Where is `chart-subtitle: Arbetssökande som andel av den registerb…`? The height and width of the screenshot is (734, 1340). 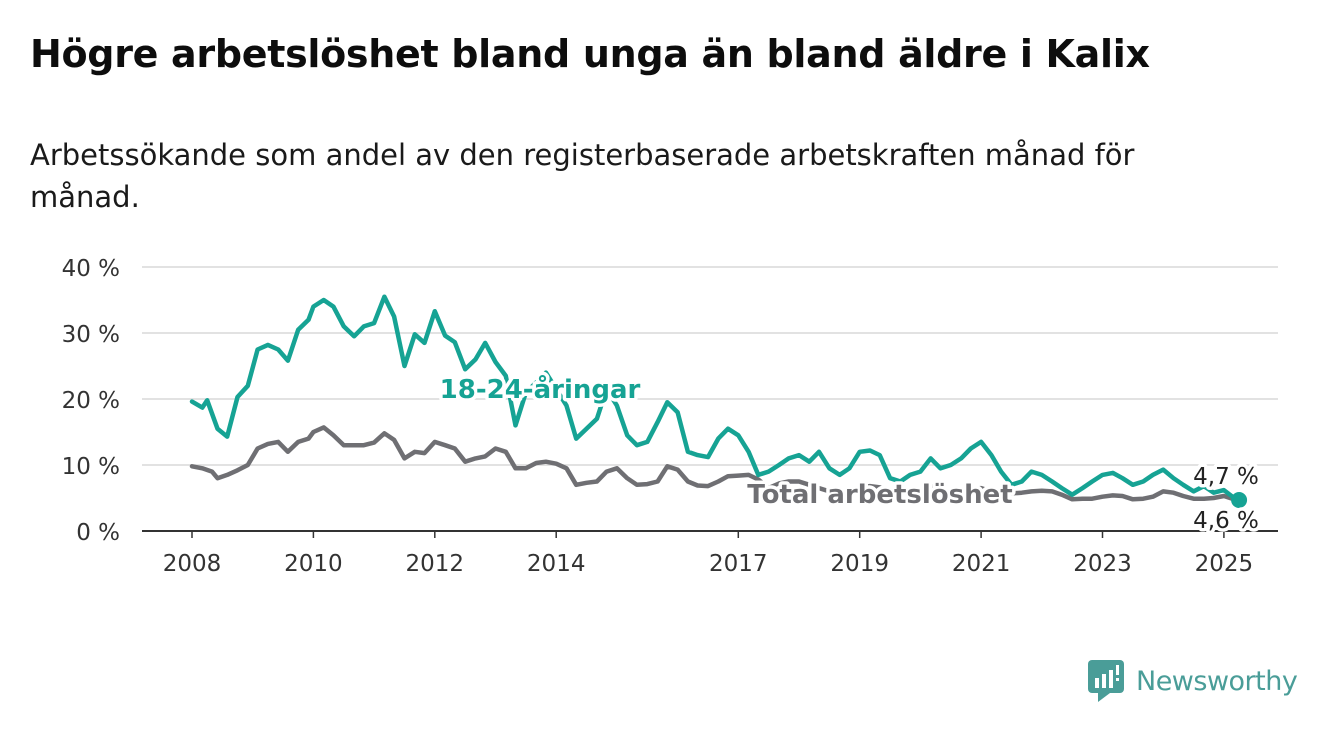
chart-subtitle: Arbetssökande som andel av den registerb… is located at coordinates (582, 176).